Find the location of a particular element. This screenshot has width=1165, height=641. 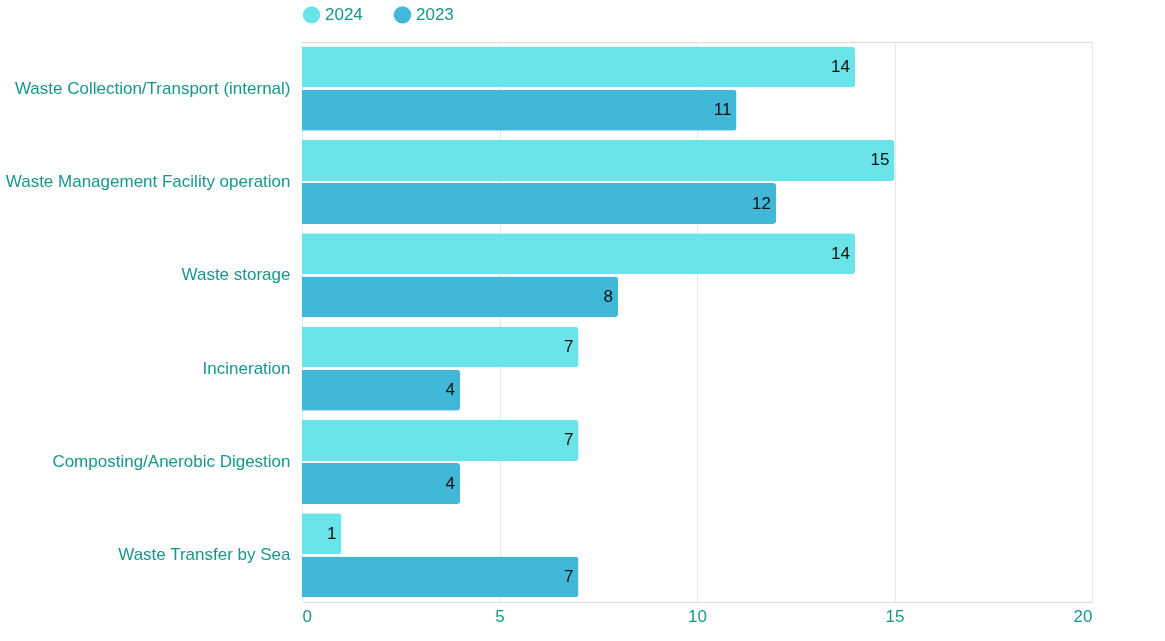

data-label: 1 is located at coordinates (332, 533).